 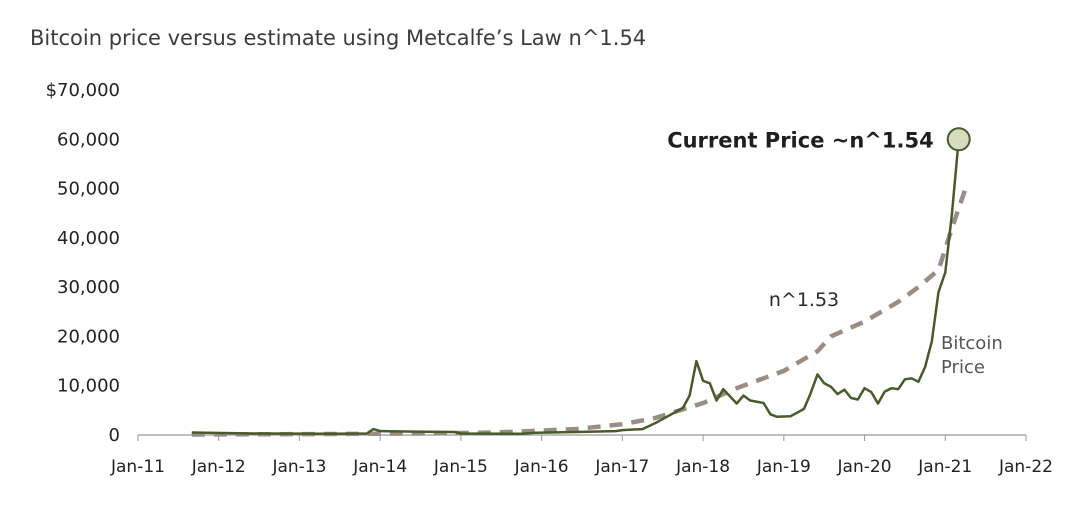 What do you see at coordinates (298, 467) in the screenshot?
I see `x-tick-label: Jan-13` at bounding box center [298, 467].